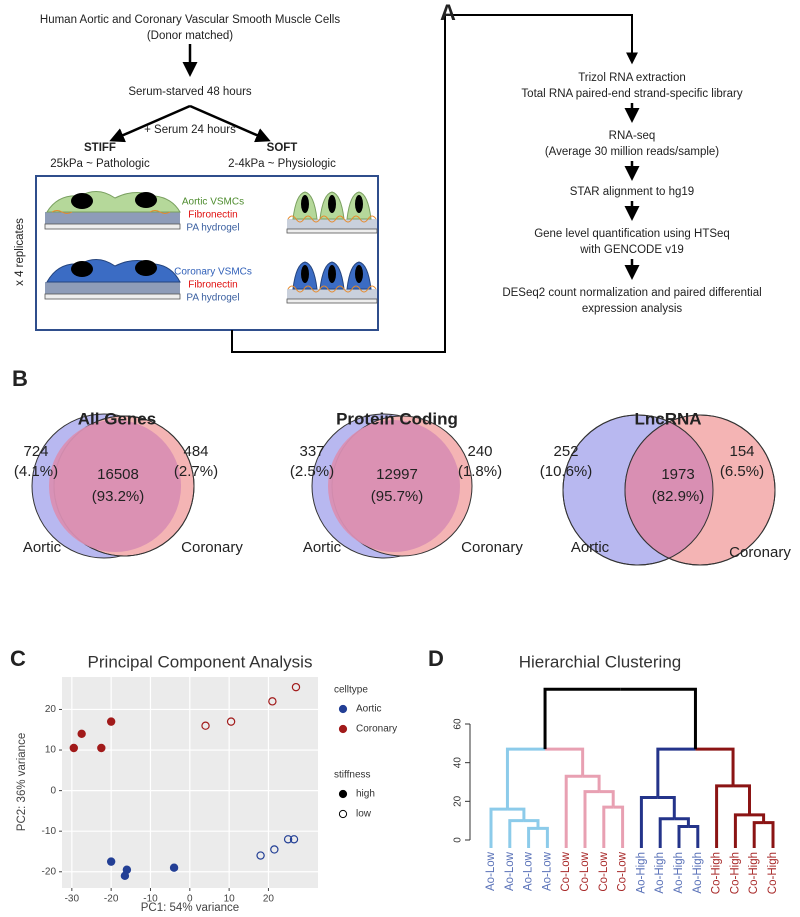 The image size is (800, 917). What do you see at coordinates (742, 471) in the screenshot?
I see `venn-percent: (6.5%)` at bounding box center [742, 471].